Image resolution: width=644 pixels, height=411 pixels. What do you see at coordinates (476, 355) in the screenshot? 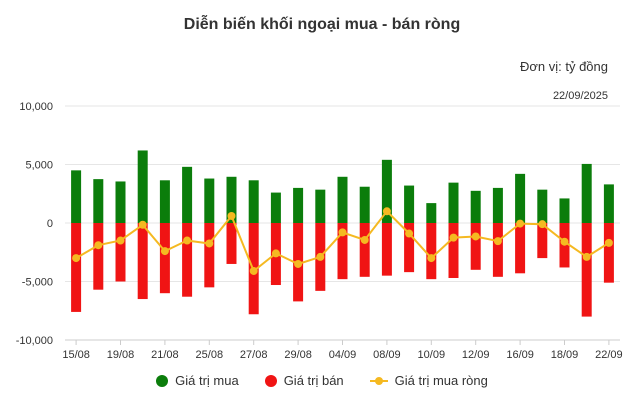
I see `x-tick-label: 12/09` at bounding box center [476, 355].